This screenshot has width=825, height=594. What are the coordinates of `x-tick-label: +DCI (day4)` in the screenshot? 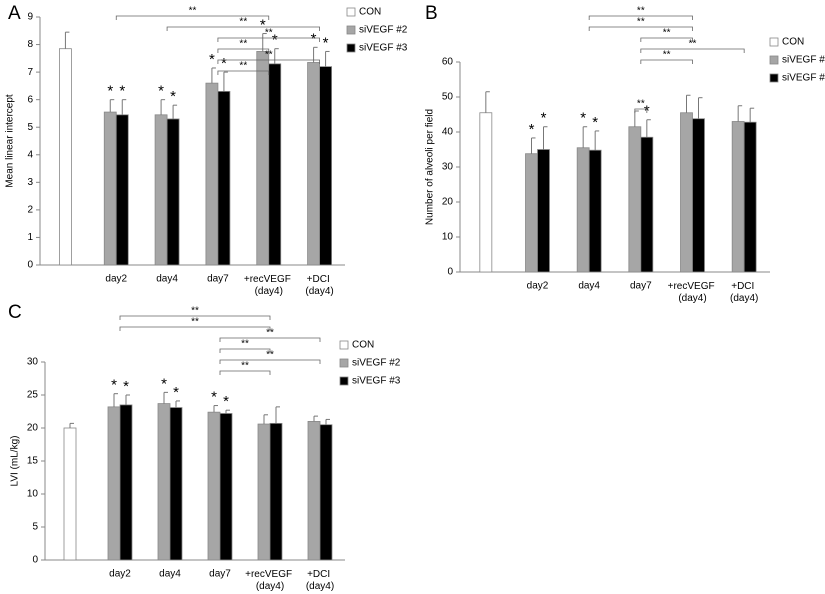 It's located at (744, 292).